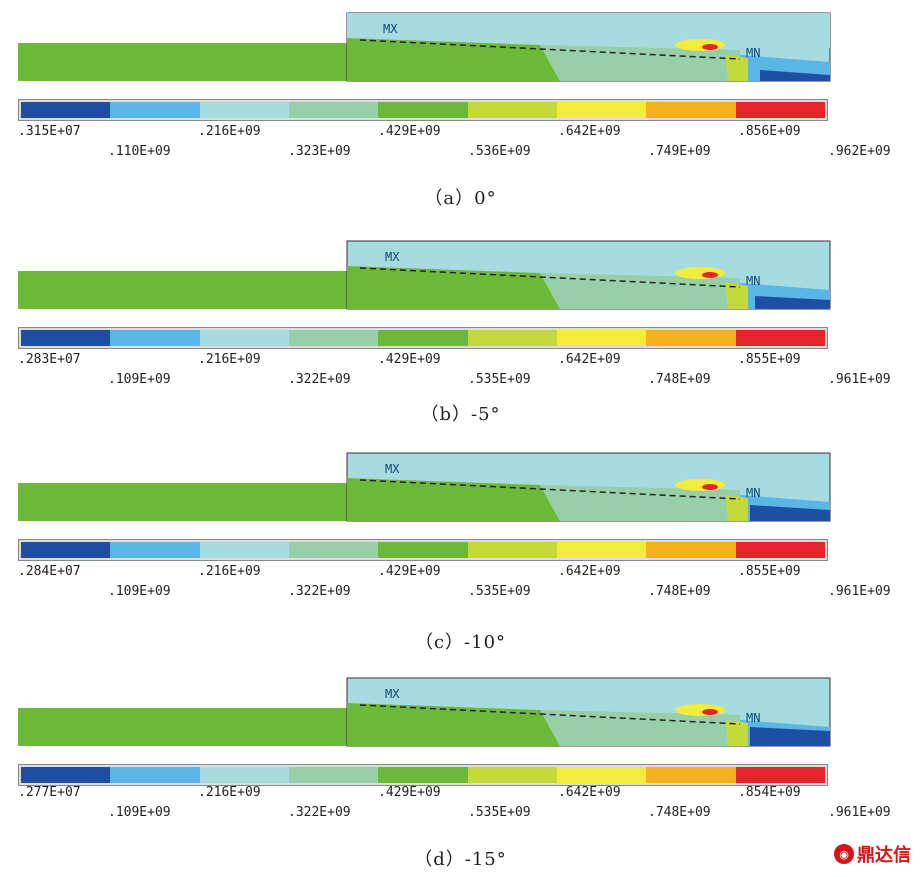 This screenshot has width=921, height=877. Describe the element at coordinates (319, 151) in the screenshot. I see `tick-label: .323E+09` at that location.